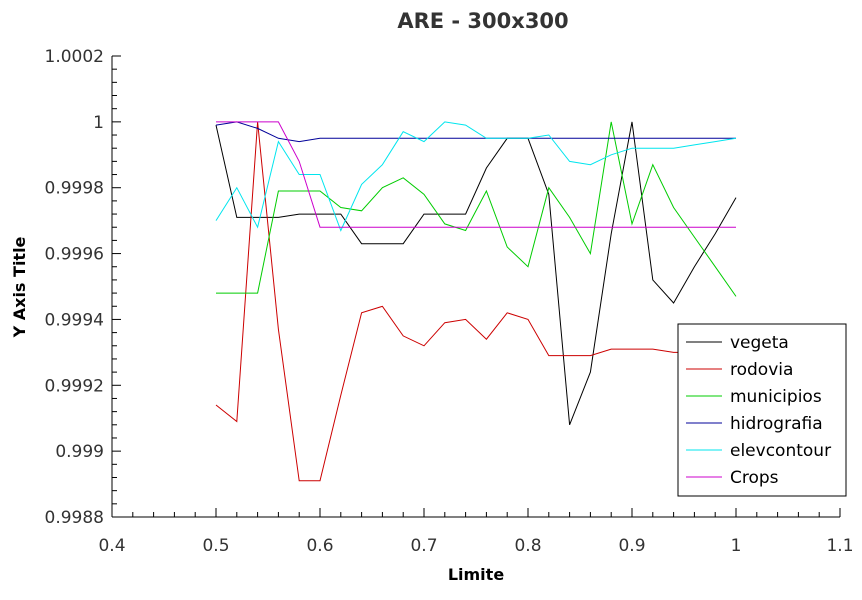 Image resolution: width=862 pixels, height=600 pixels. What do you see at coordinates (736, 546) in the screenshot?
I see `x-tick-label: 1` at bounding box center [736, 546].